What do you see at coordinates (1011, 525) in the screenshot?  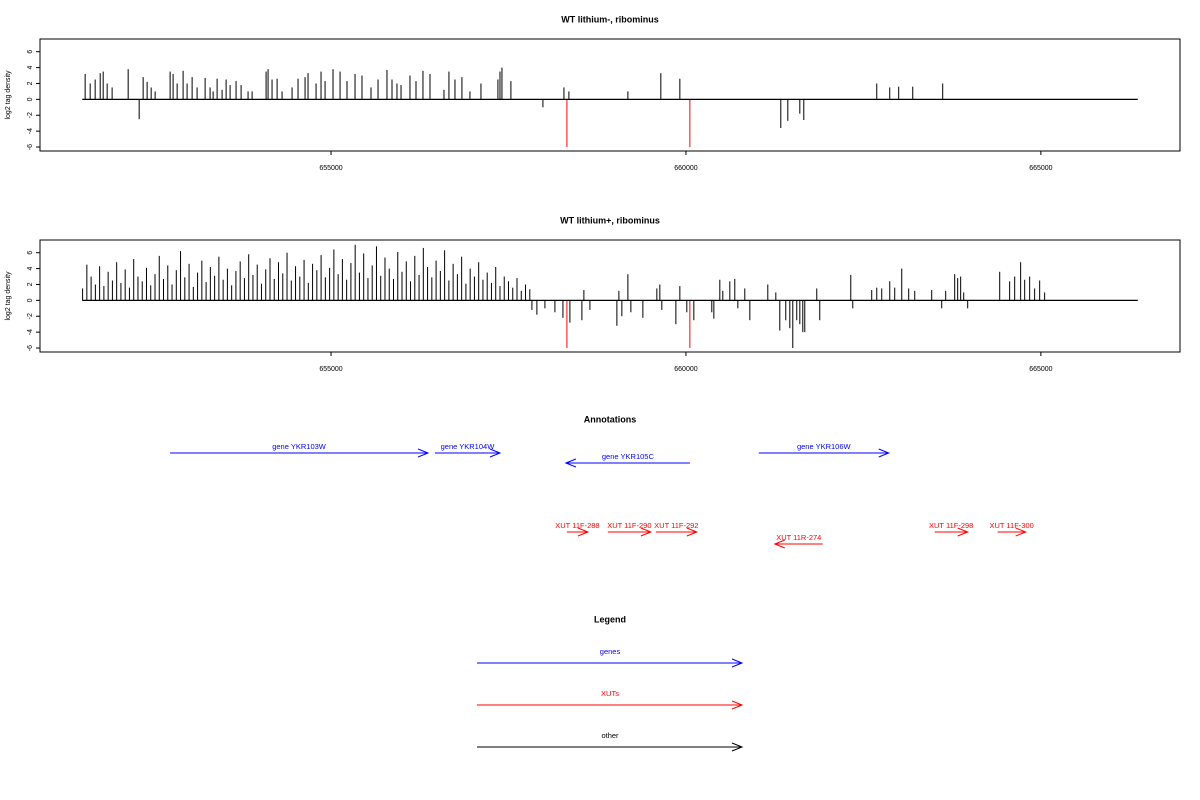 I see `annotation-label: XUT 11F-300` at bounding box center [1011, 525].